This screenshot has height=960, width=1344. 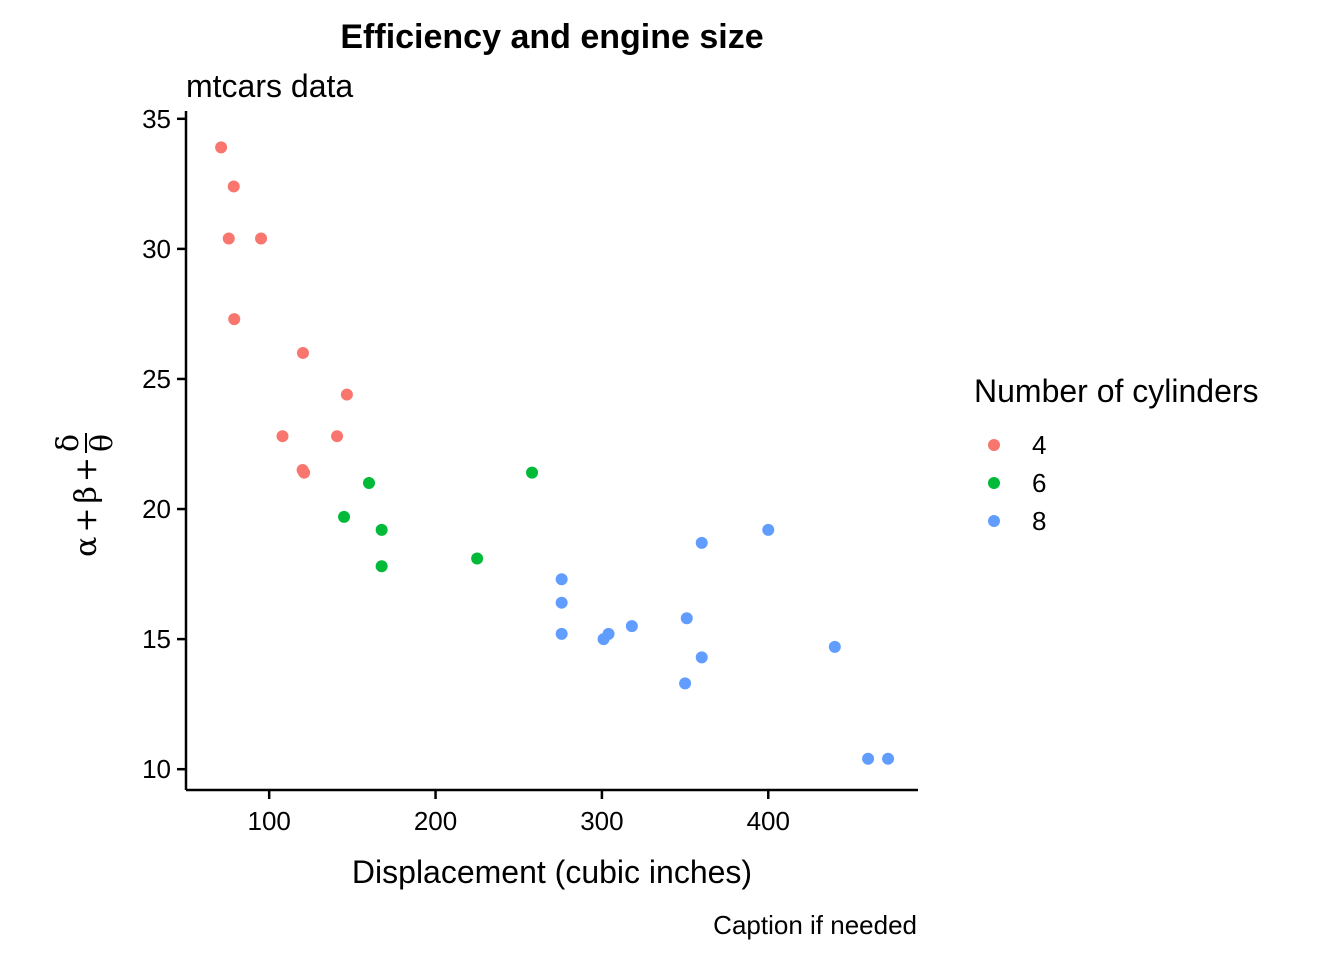 I want to click on x-tick-label: 100, so click(x=268, y=821).